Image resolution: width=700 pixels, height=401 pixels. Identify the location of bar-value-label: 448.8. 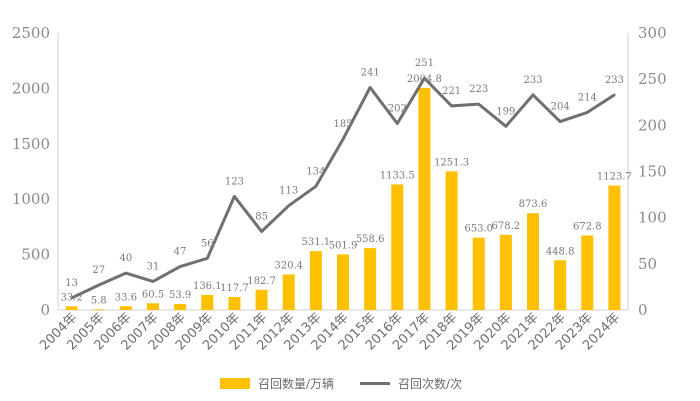
(560, 251).